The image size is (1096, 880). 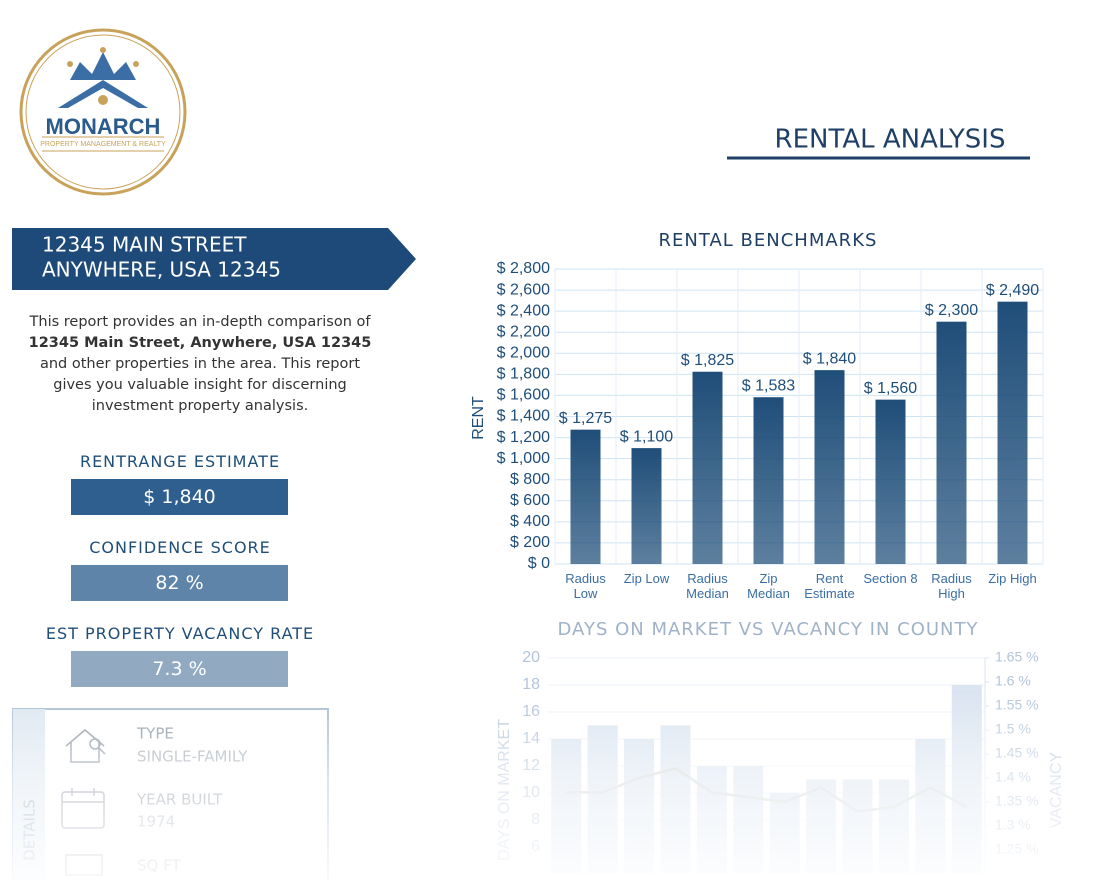 What do you see at coordinates (890, 388) in the screenshot?
I see `value-label: $ 1,560` at bounding box center [890, 388].